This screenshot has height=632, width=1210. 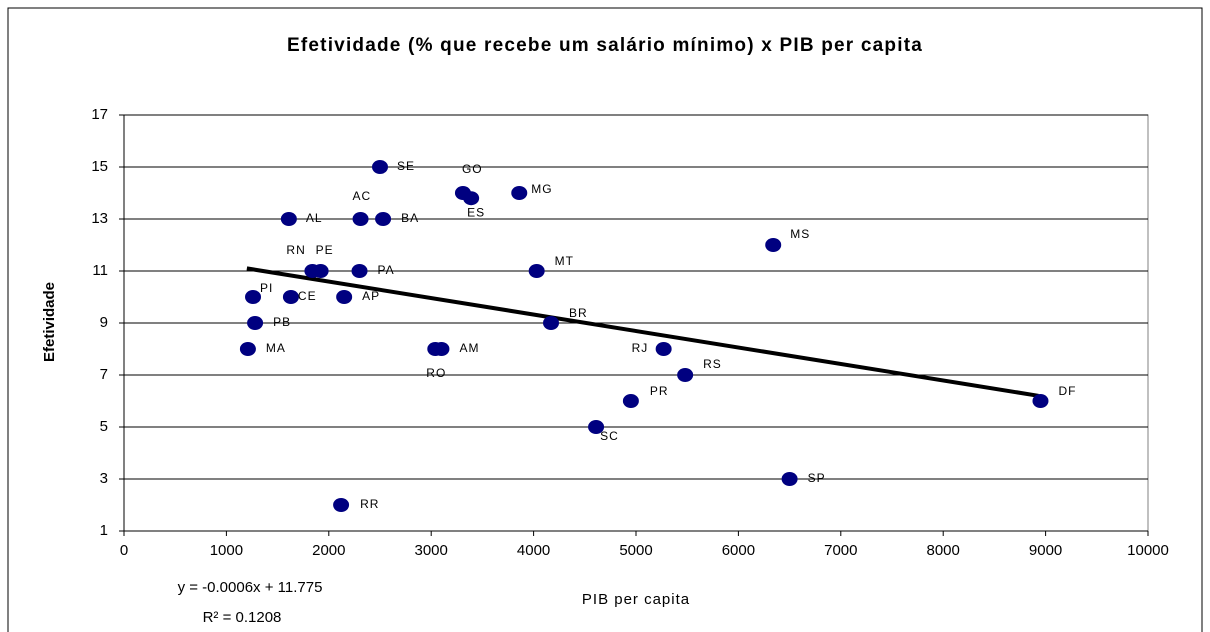 What do you see at coordinates (250, 587) in the screenshot?
I see `trend-equation: y = -0.0006x + 11.775` at bounding box center [250, 587].